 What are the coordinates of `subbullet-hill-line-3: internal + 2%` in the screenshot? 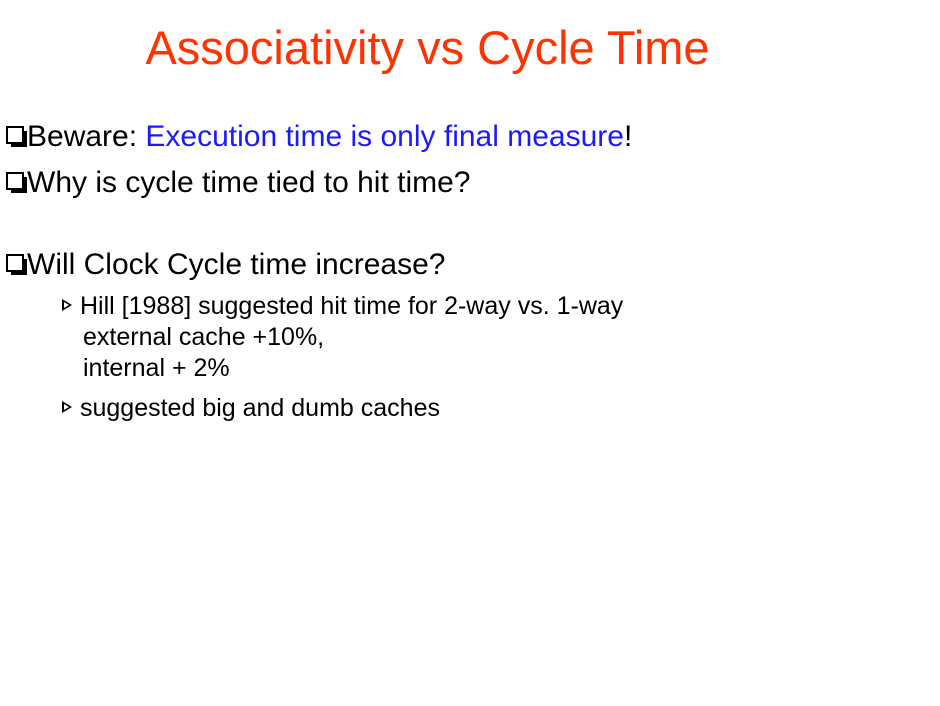 It's located at (156, 368).